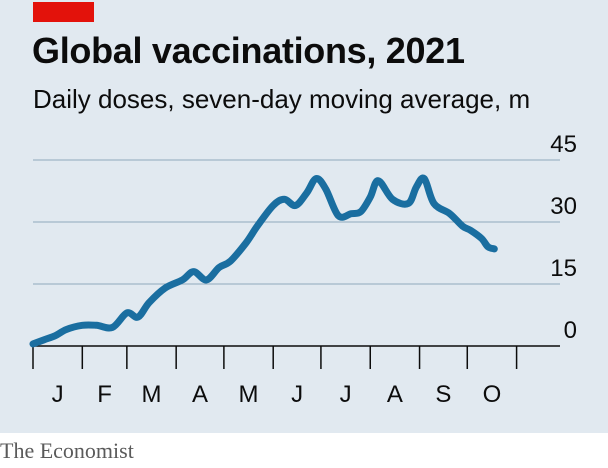  What do you see at coordinates (248, 50) in the screenshot?
I see `chart-title: Global vaccinations, 2021` at bounding box center [248, 50].